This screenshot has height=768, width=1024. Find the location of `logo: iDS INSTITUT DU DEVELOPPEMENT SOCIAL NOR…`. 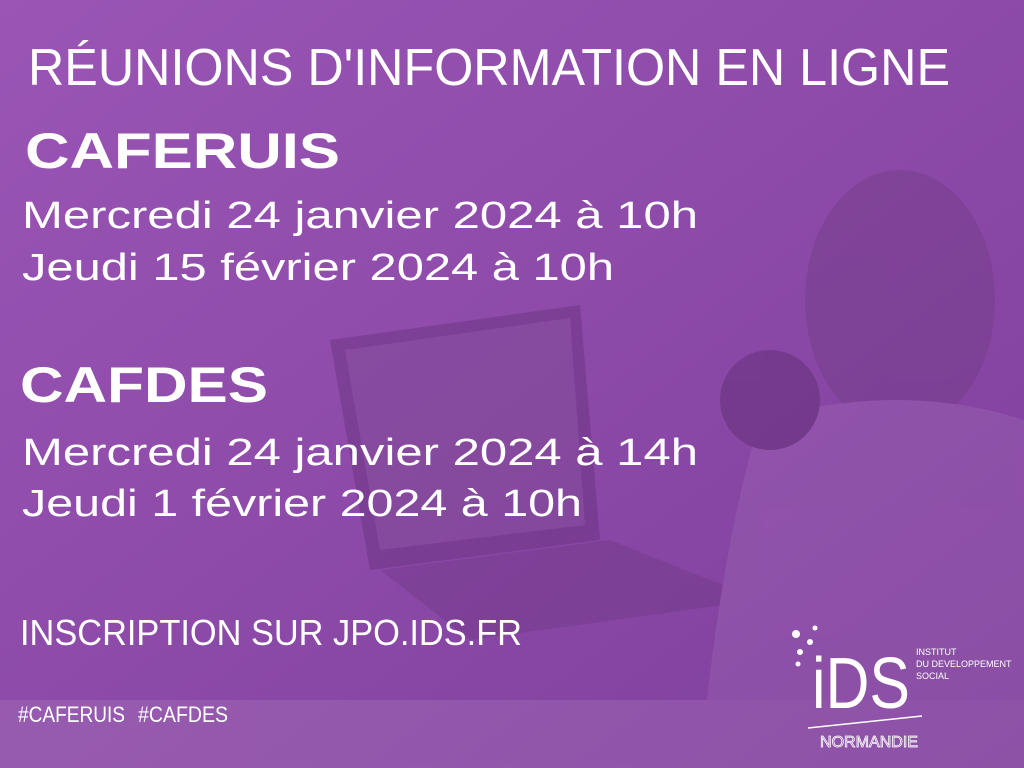

logo: iDS INSTITUT DU DEVELOPPEMENT SOCIAL NOR… is located at coordinates (902, 688).